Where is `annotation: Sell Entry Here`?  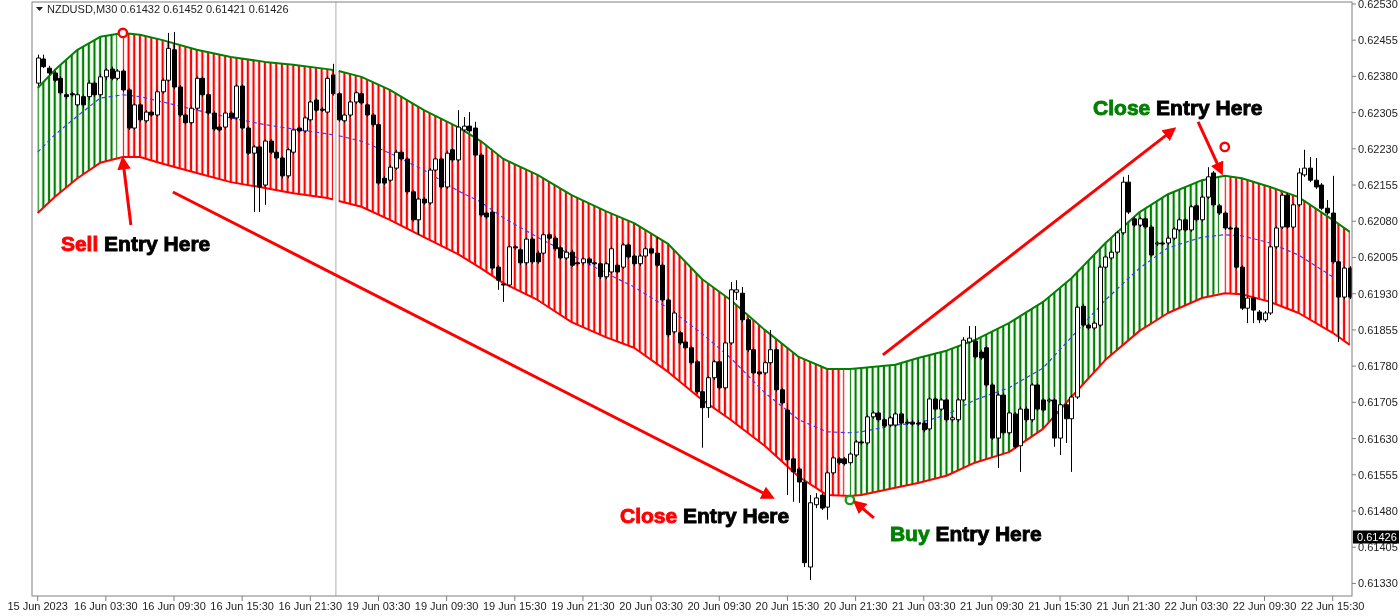 annotation: Sell Entry Here is located at coordinates (135, 243).